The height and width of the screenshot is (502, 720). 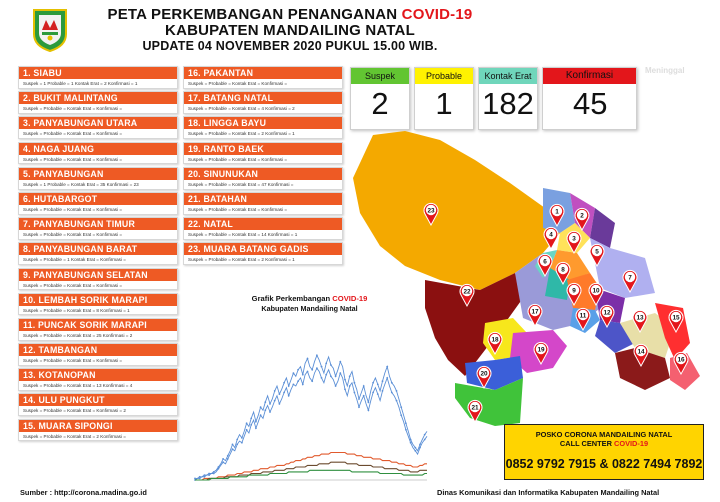 I want to click on map-marker-20: 20, so click(x=484, y=377).